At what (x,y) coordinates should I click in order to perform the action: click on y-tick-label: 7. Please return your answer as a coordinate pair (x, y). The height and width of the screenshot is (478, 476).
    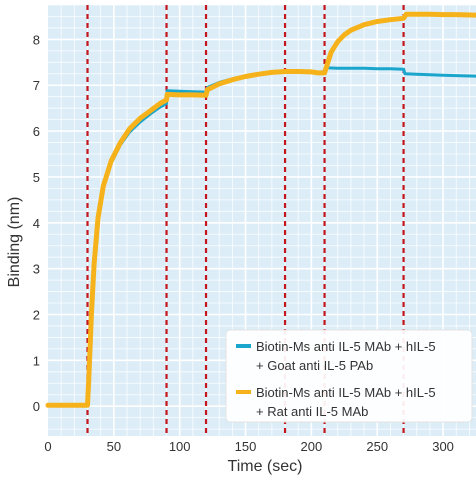
    Looking at the image, I should click on (36, 85).